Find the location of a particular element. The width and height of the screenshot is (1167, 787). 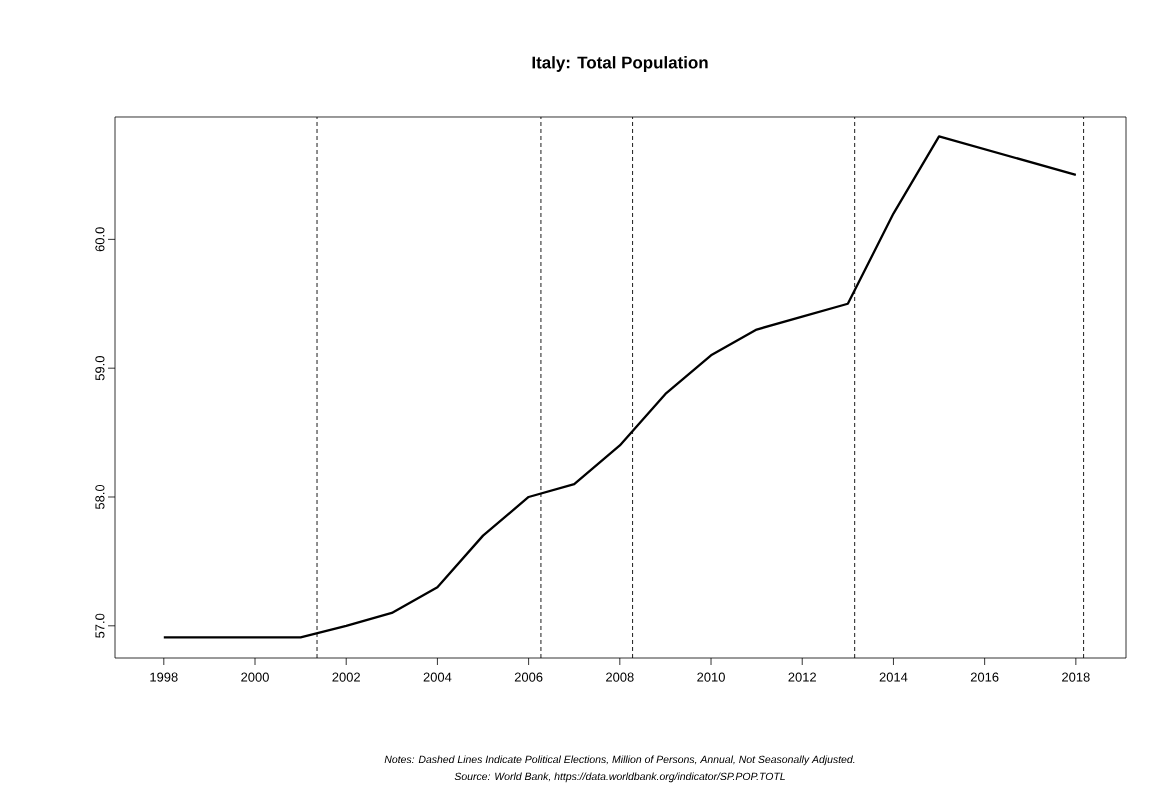

x-tick-label: 2002 is located at coordinates (346, 677).